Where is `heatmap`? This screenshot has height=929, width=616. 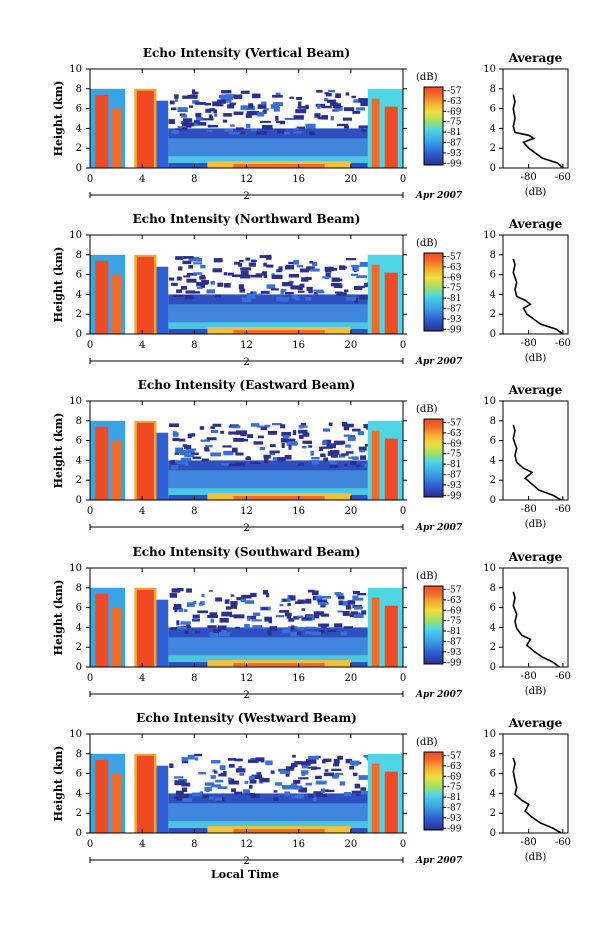
heatmap is located at coordinates (246, 793).